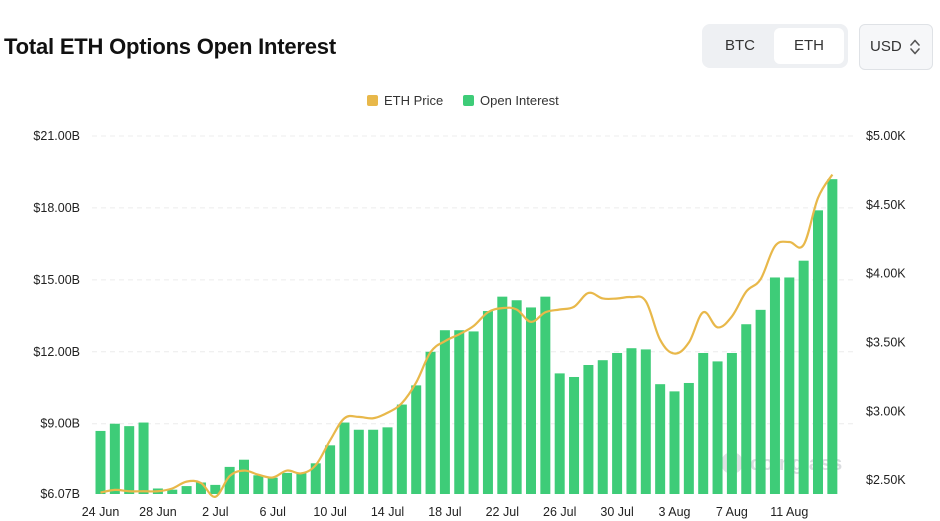 The image size is (940, 521). What do you see at coordinates (158, 512) in the screenshot?
I see `x-tick-label: 28 Jun` at bounding box center [158, 512].